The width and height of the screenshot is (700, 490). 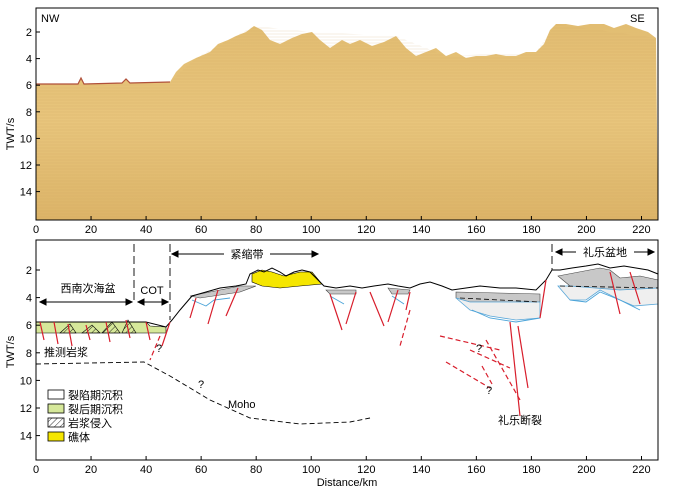 What do you see at coordinates (531, 230) in the screenshot?
I see `top-xtick-label-180: 180` at bounding box center [531, 230].